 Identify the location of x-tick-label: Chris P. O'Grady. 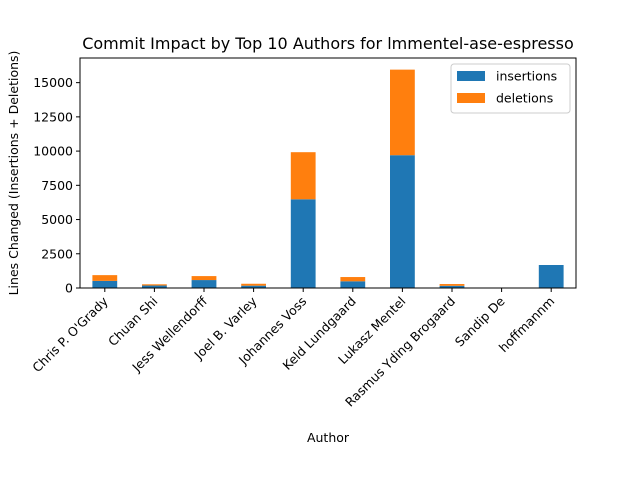
(70, 334).